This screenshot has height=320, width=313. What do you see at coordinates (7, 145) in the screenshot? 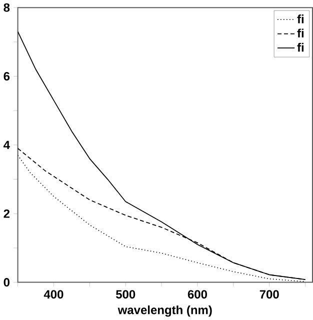
I see `y-tick-label: 4` at bounding box center [7, 145].